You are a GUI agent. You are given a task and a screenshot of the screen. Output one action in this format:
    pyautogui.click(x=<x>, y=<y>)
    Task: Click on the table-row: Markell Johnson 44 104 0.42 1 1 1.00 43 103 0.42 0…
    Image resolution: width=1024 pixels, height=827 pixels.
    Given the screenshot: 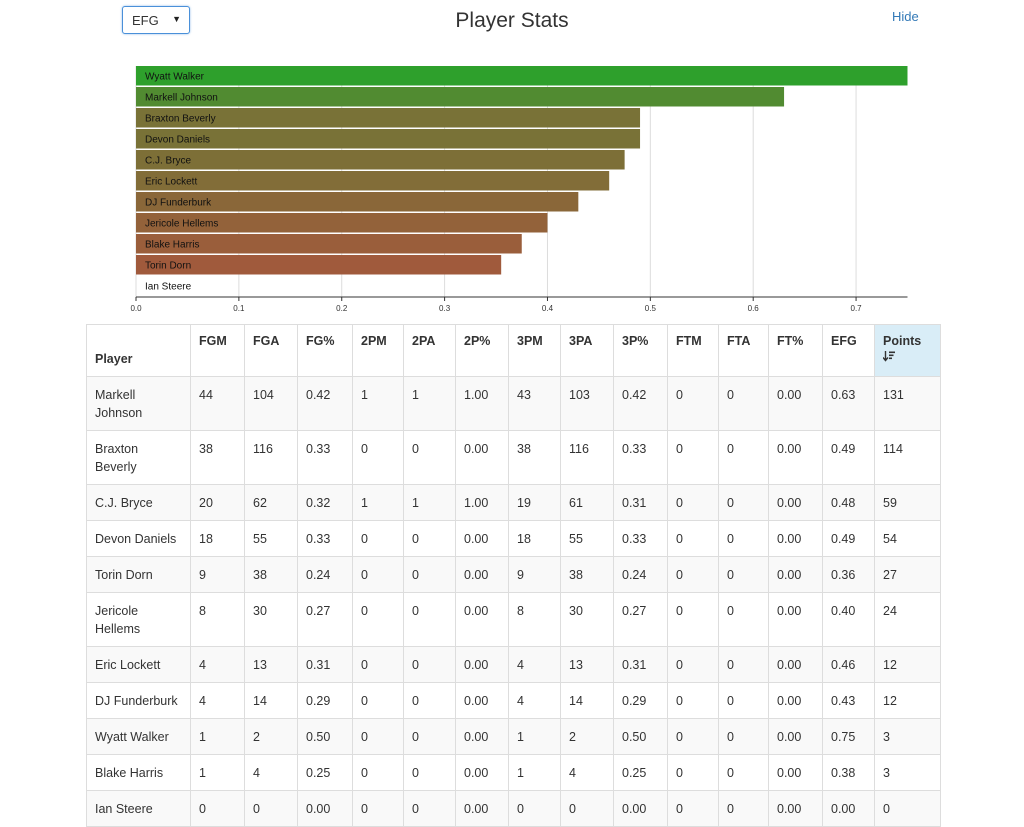 What is the action you would take?
    pyautogui.click(x=513, y=403)
    